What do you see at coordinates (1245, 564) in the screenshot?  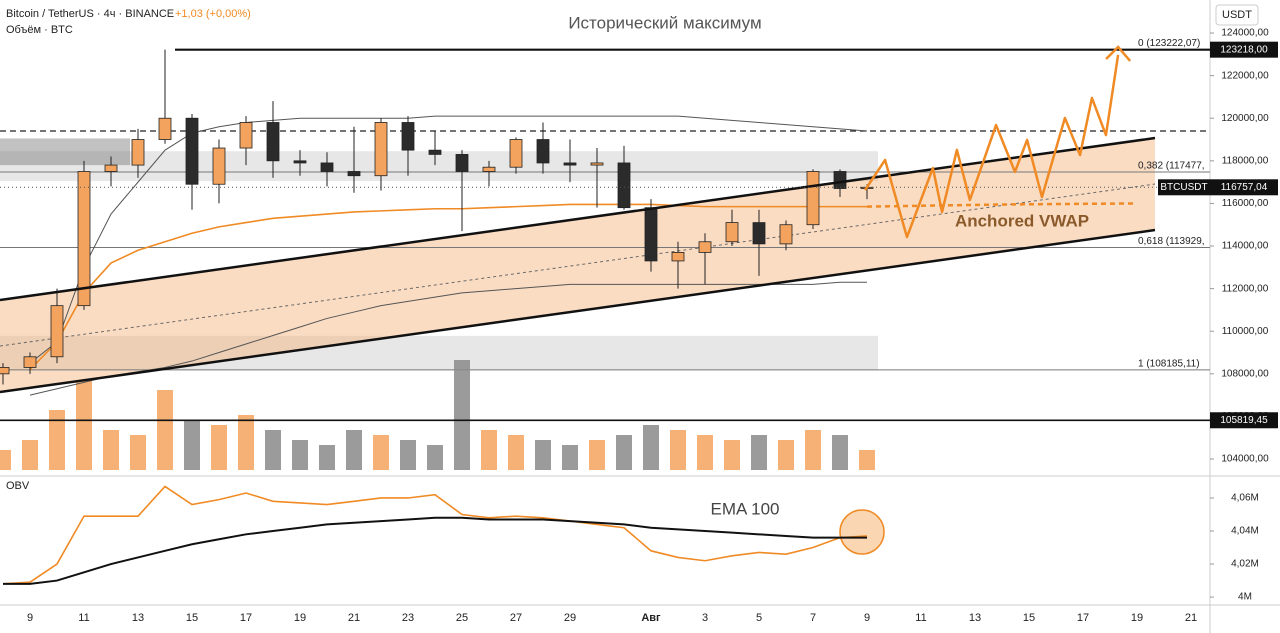 I see `y-tick-label: 4,02M` at bounding box center [1245, 564].